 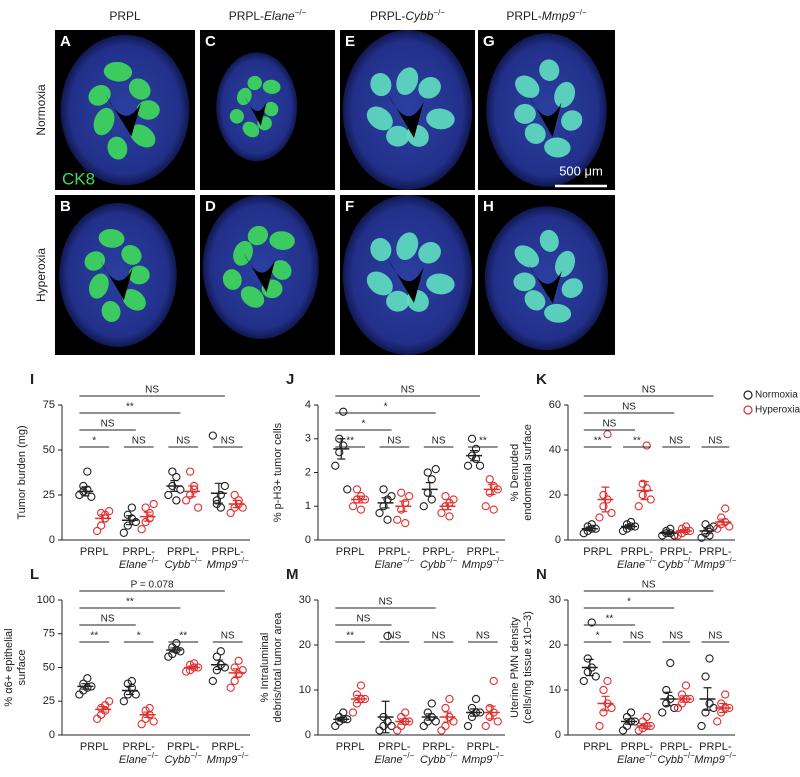 I want to click on y-tick-label: 25, so click(x=49, y=495).